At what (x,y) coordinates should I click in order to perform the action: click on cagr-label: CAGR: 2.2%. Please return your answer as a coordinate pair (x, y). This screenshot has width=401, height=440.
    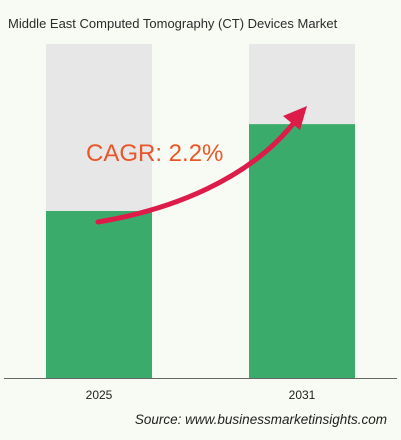
    Looking at the image, I should click on (154, 153).